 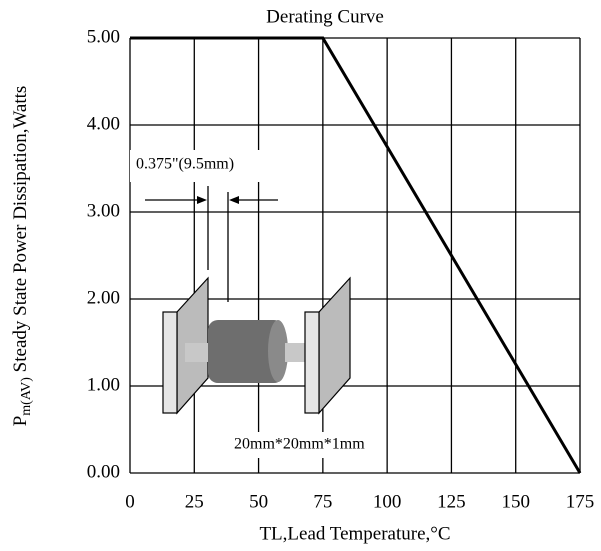 What do you see at coordinates (278, 351) in the screenshot?
I see `component-end` at bounding box center [278, 351].